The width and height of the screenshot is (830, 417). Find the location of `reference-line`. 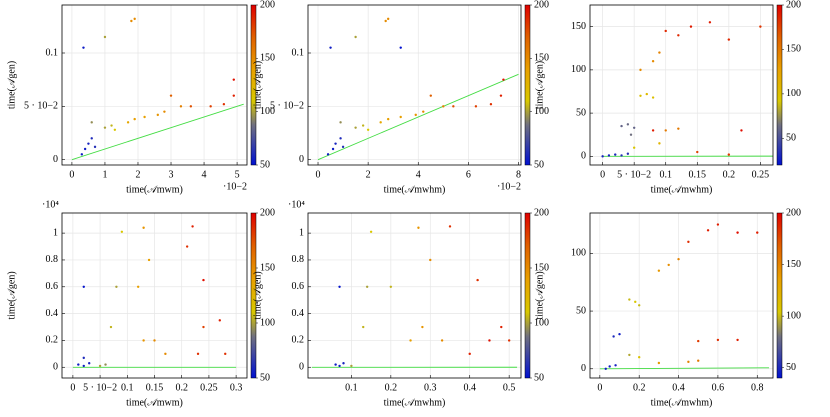

reference-line is located at coordinates (158, 131).